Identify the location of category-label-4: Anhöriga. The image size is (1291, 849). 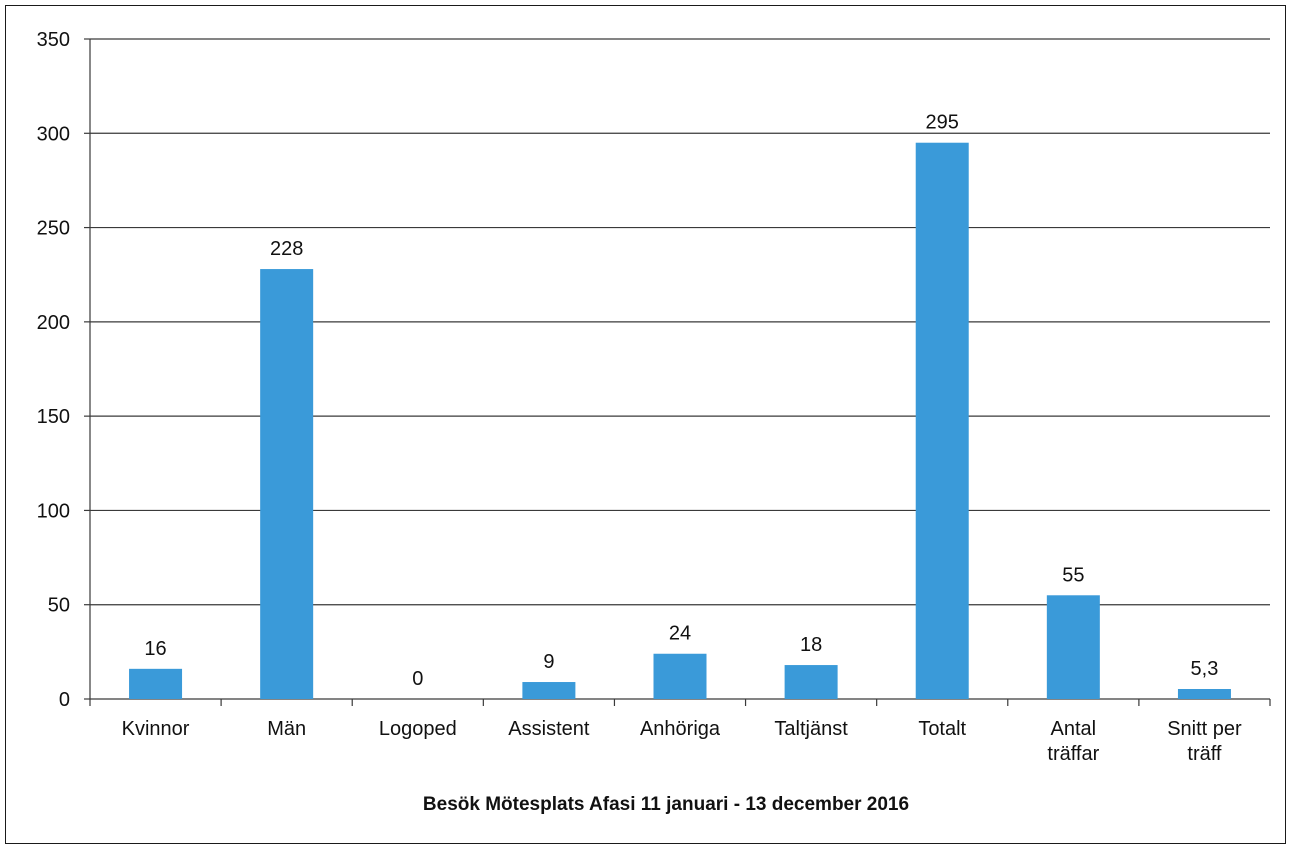
(680, 729).